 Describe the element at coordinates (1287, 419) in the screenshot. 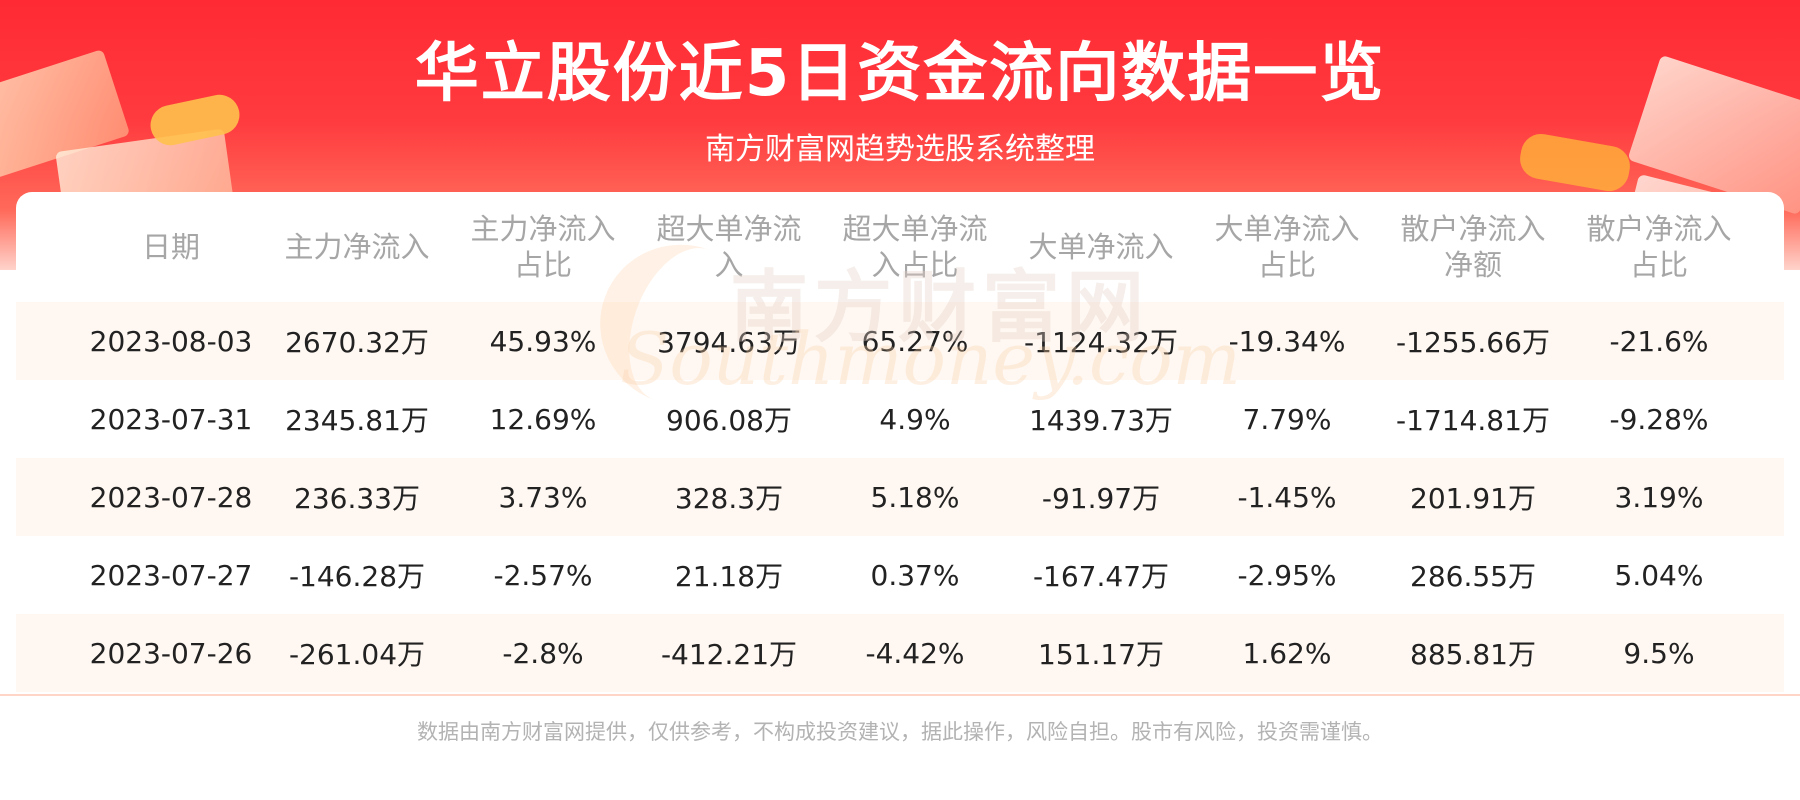

I see `table-cell-large-ratio: 7.79%` at that location.